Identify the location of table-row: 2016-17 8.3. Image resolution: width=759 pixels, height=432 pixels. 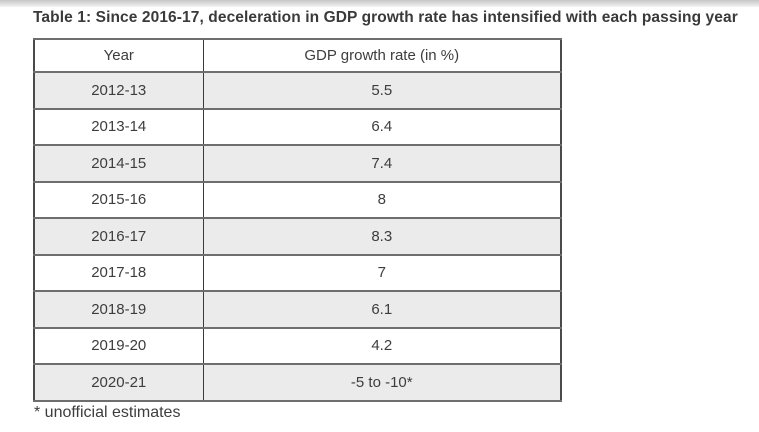
(297, 236).